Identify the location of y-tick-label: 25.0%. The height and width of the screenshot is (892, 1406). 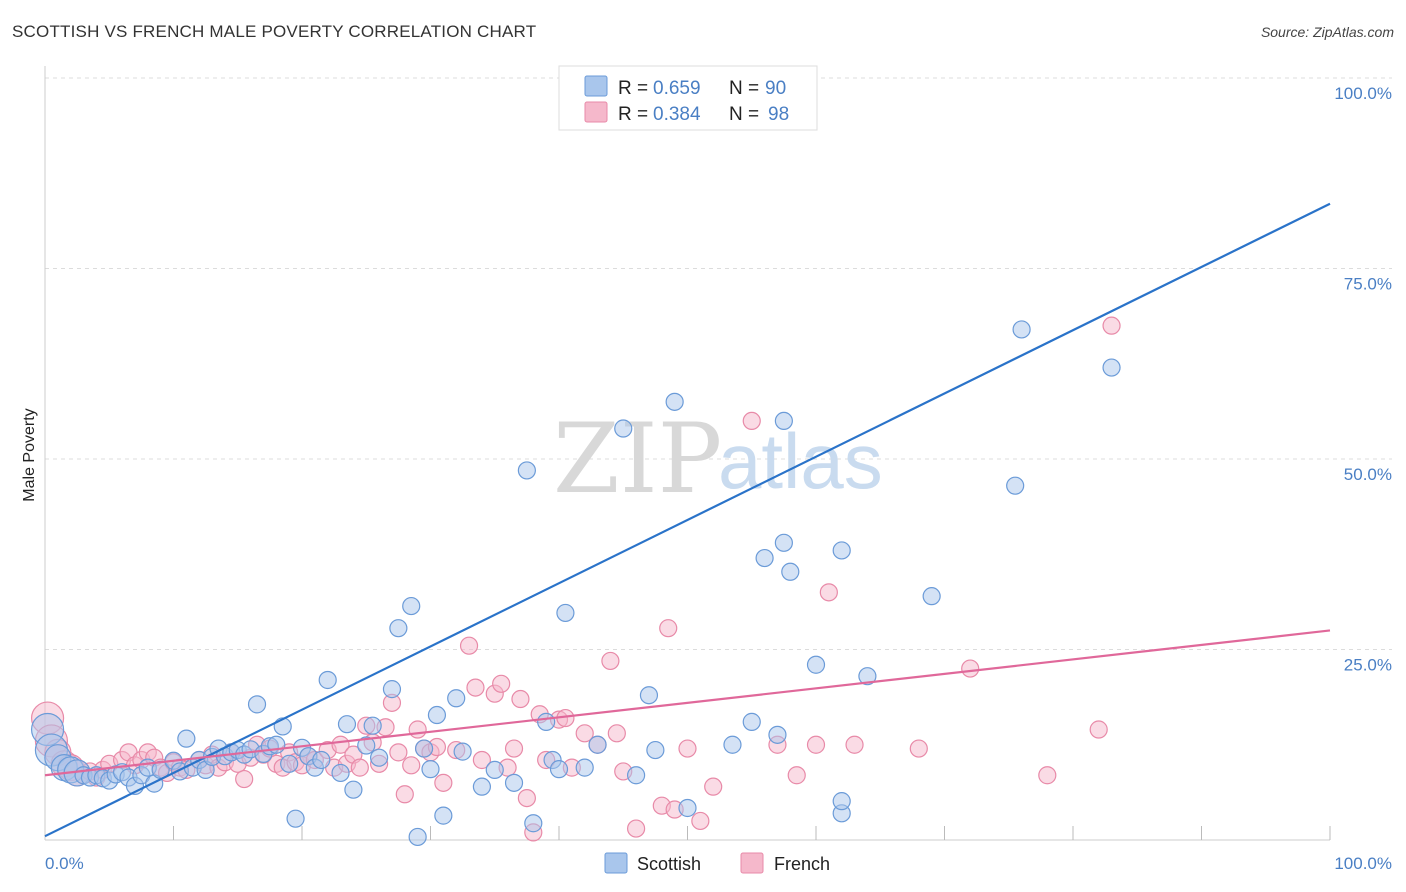
(1368, 665).